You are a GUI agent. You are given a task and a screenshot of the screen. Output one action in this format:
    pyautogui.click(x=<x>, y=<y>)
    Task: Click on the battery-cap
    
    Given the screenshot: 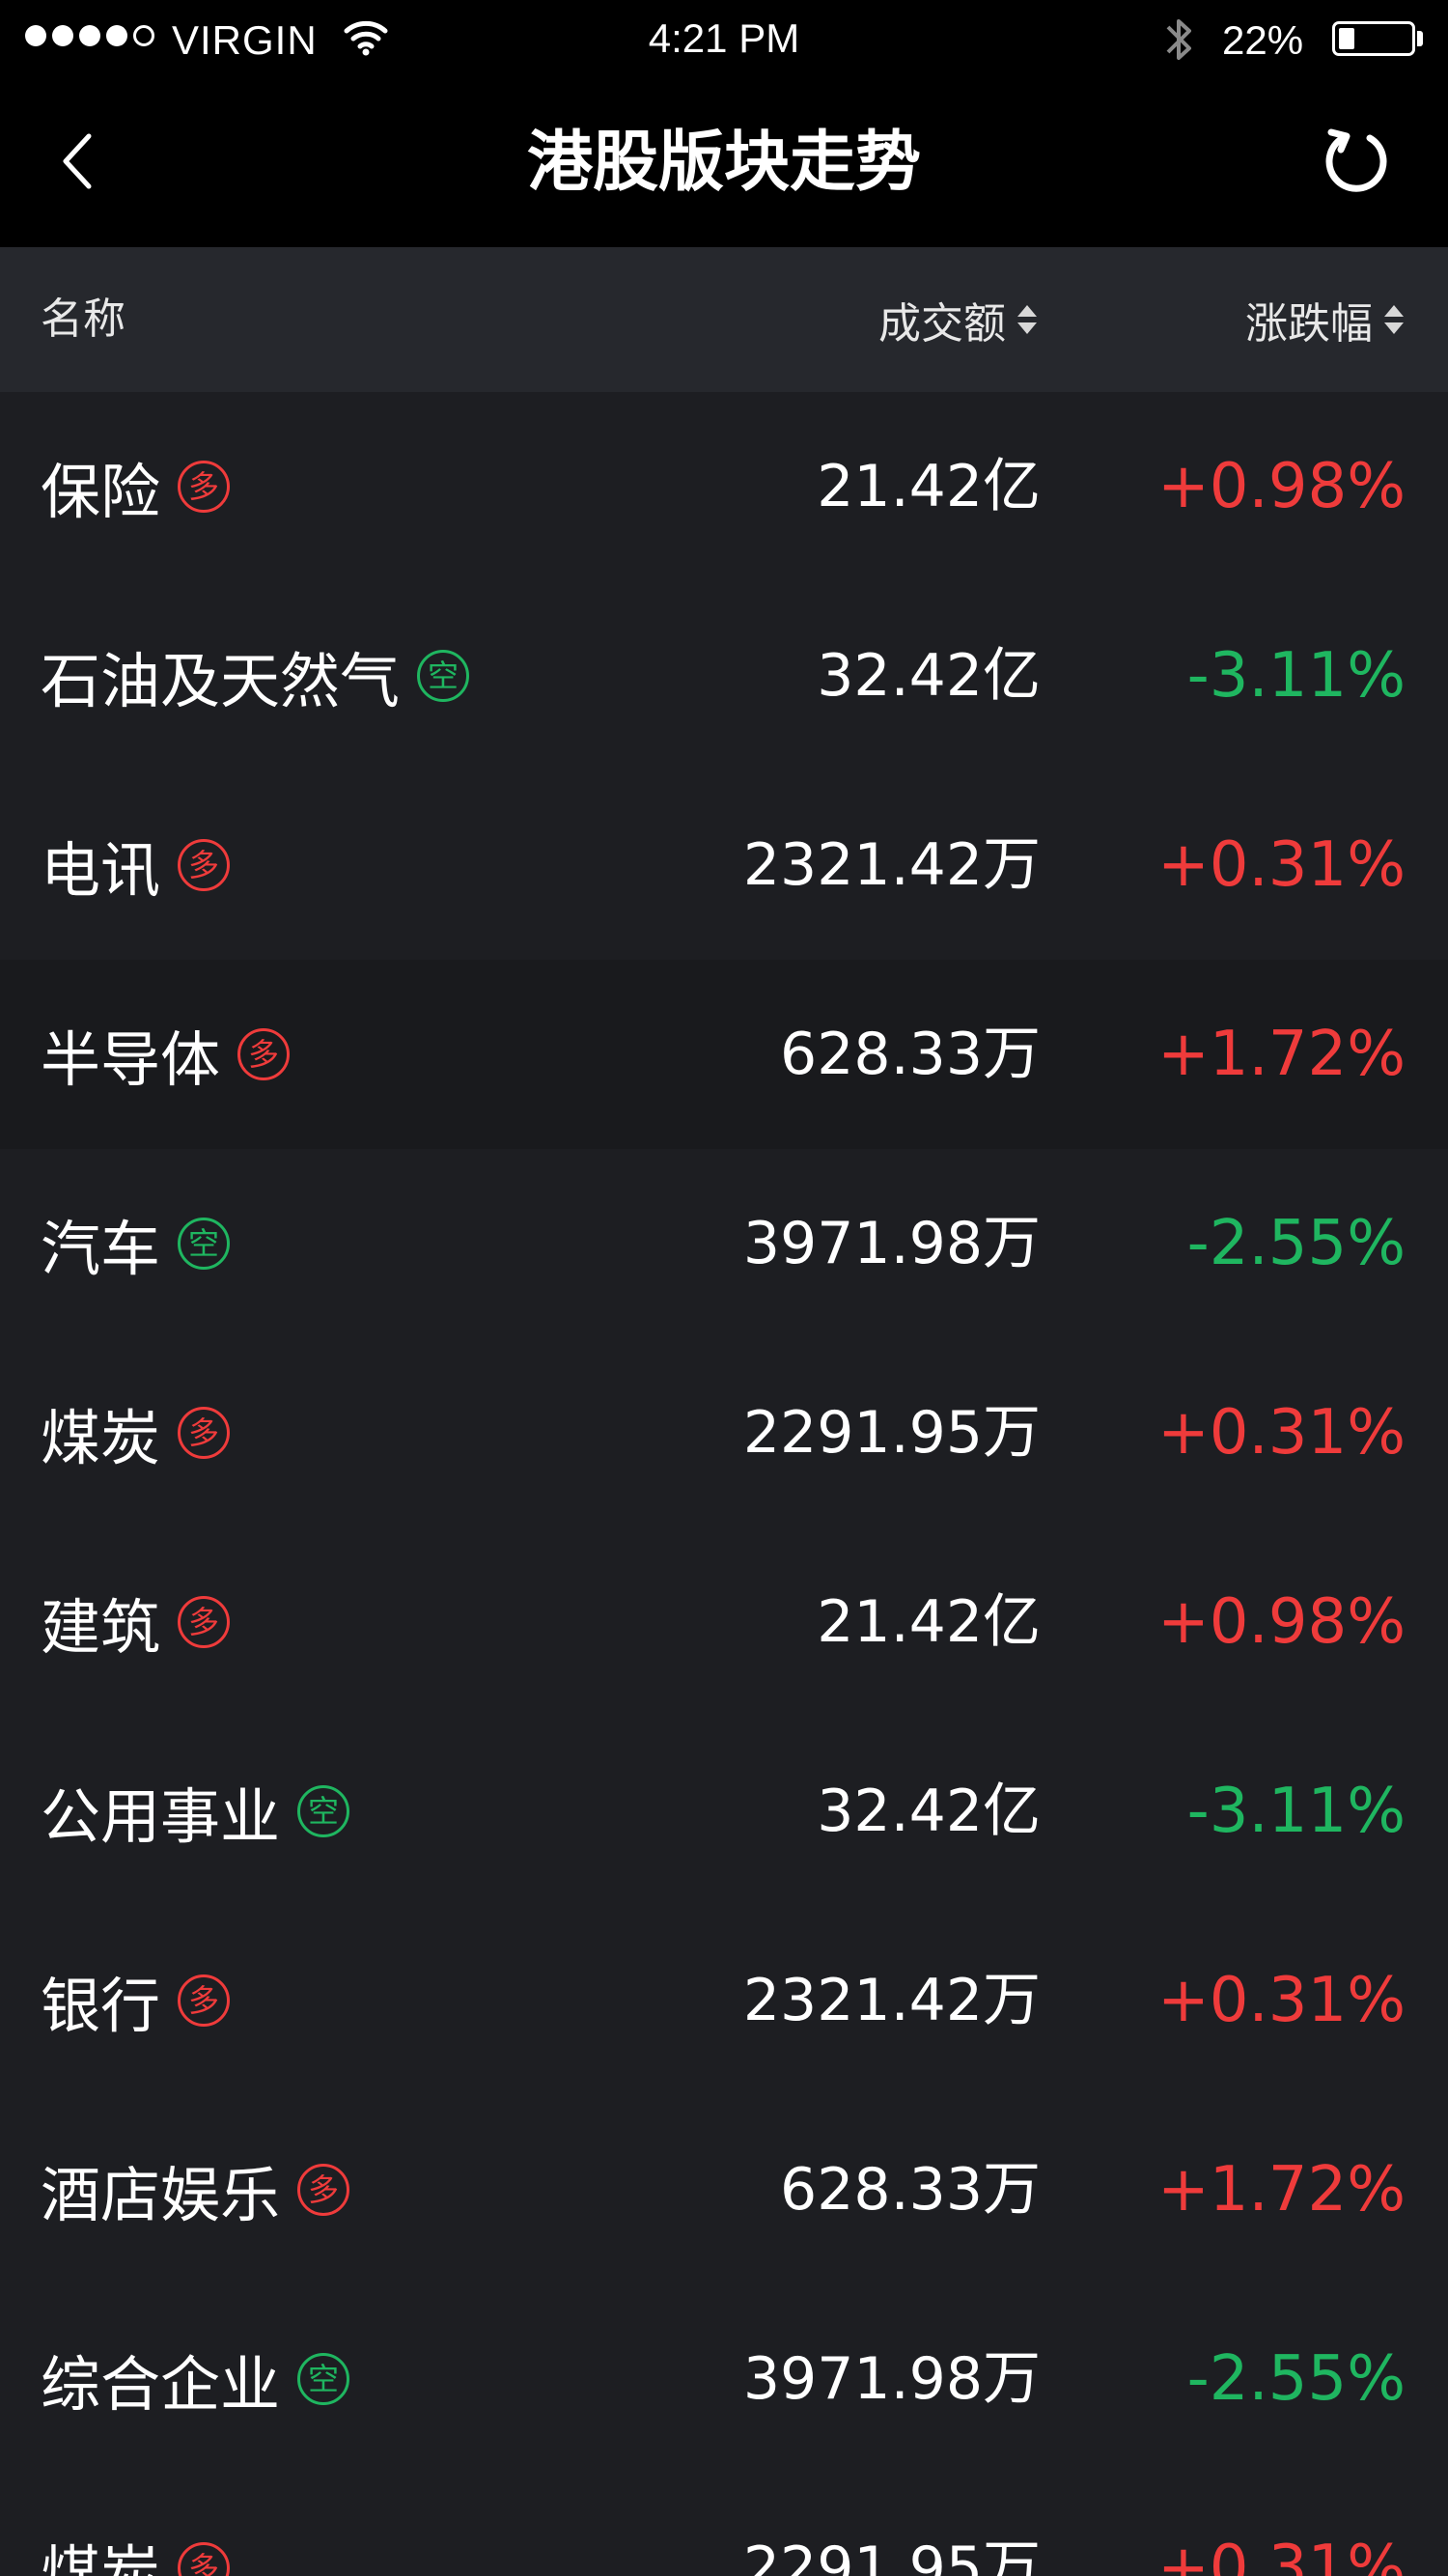 What is the action you would take?
    pyautogui.click(x=1420, y=39)
    